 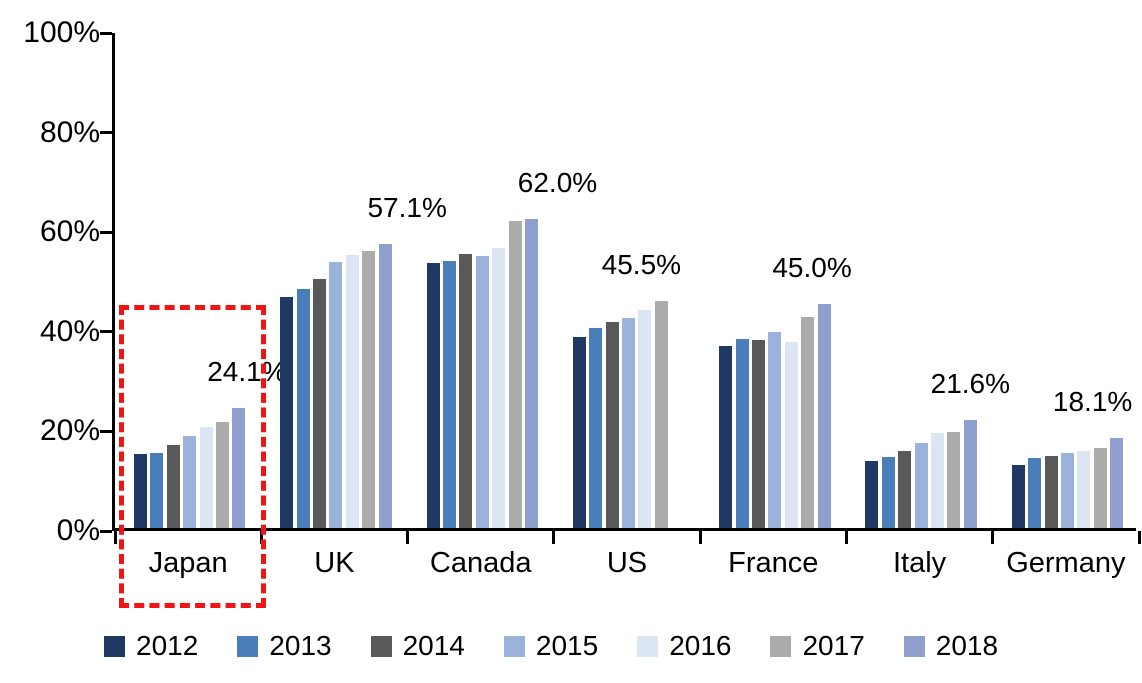 What do you see at coordinates (579, 432) in the screenshot?
I see `bar-us-2012` at bounding box center [579, 432].